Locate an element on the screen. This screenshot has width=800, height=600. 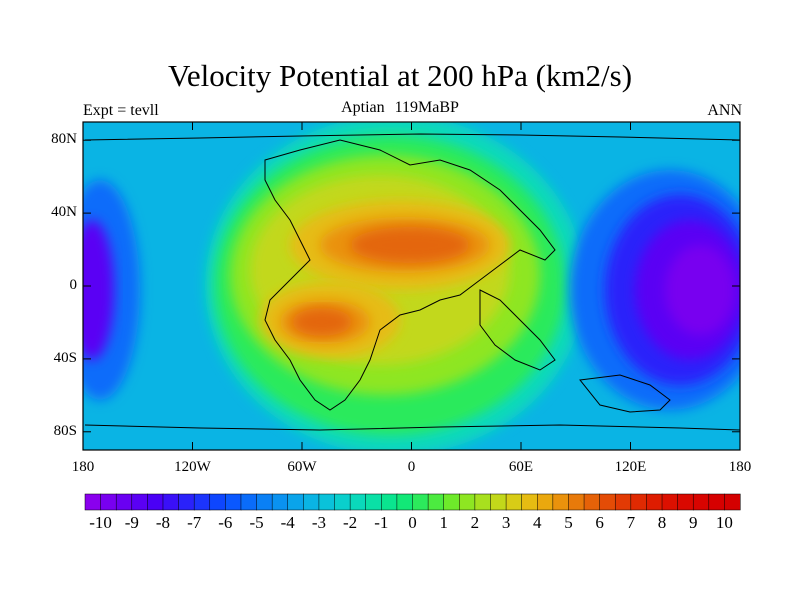
experiment-label: Expt = tevll is located at coordinates (121, 110).